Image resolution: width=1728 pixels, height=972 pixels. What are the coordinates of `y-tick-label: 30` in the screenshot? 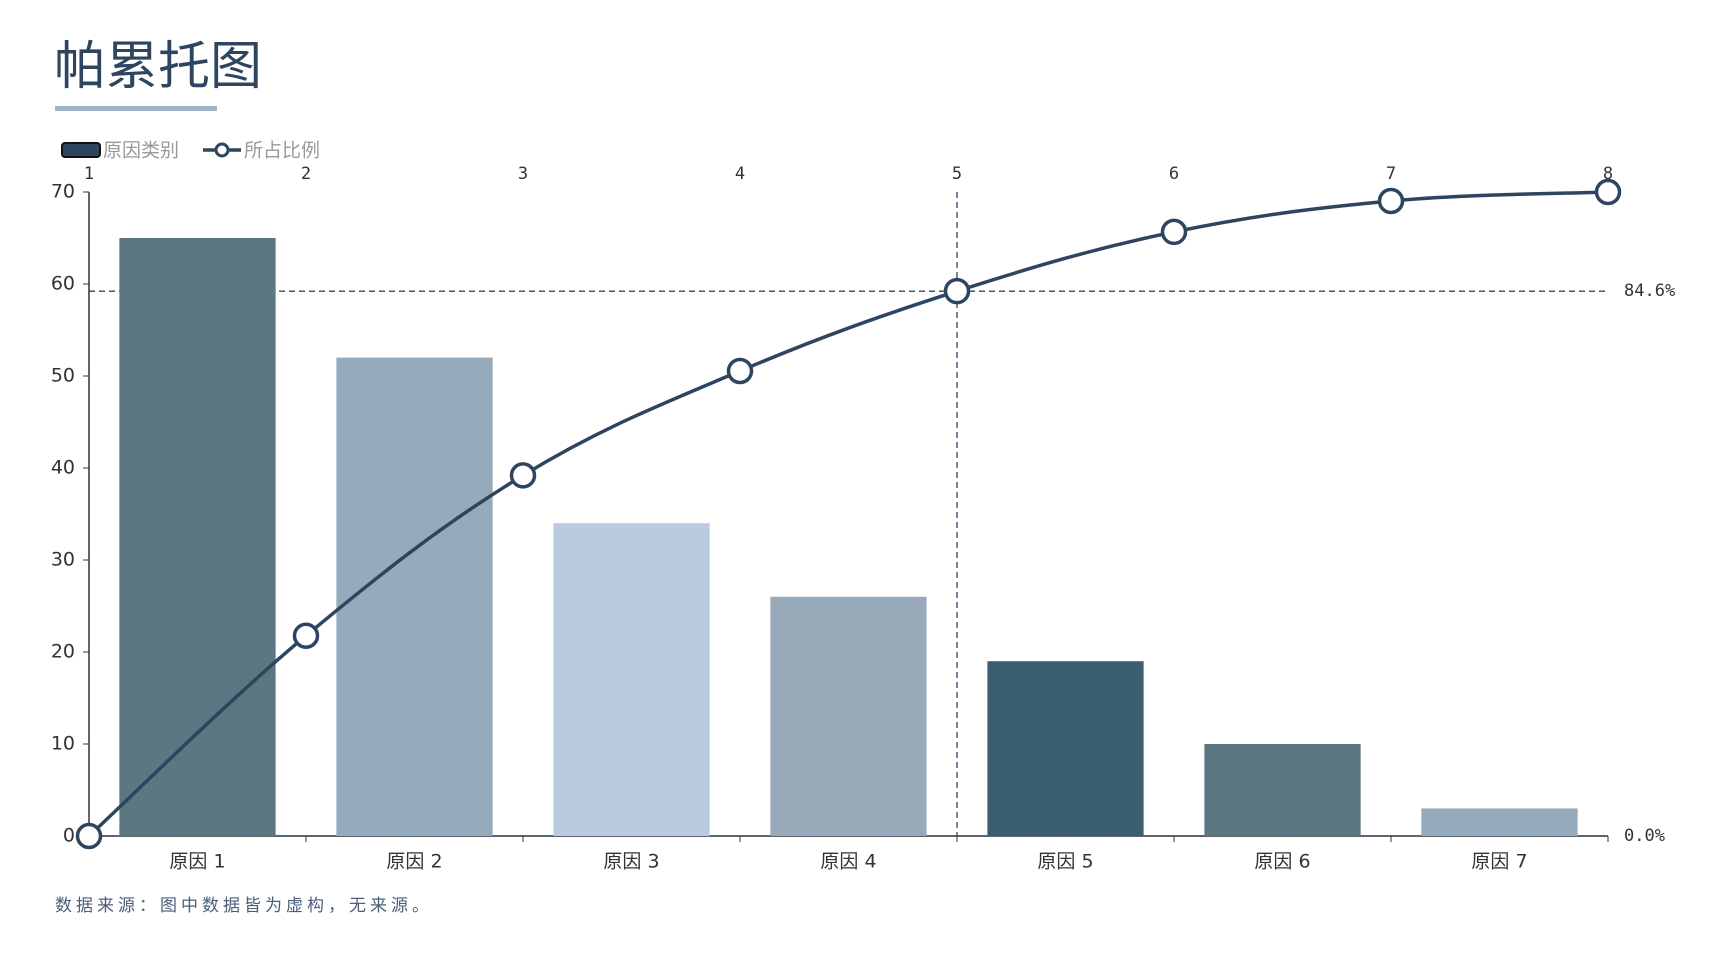 It's located at (63, 560).